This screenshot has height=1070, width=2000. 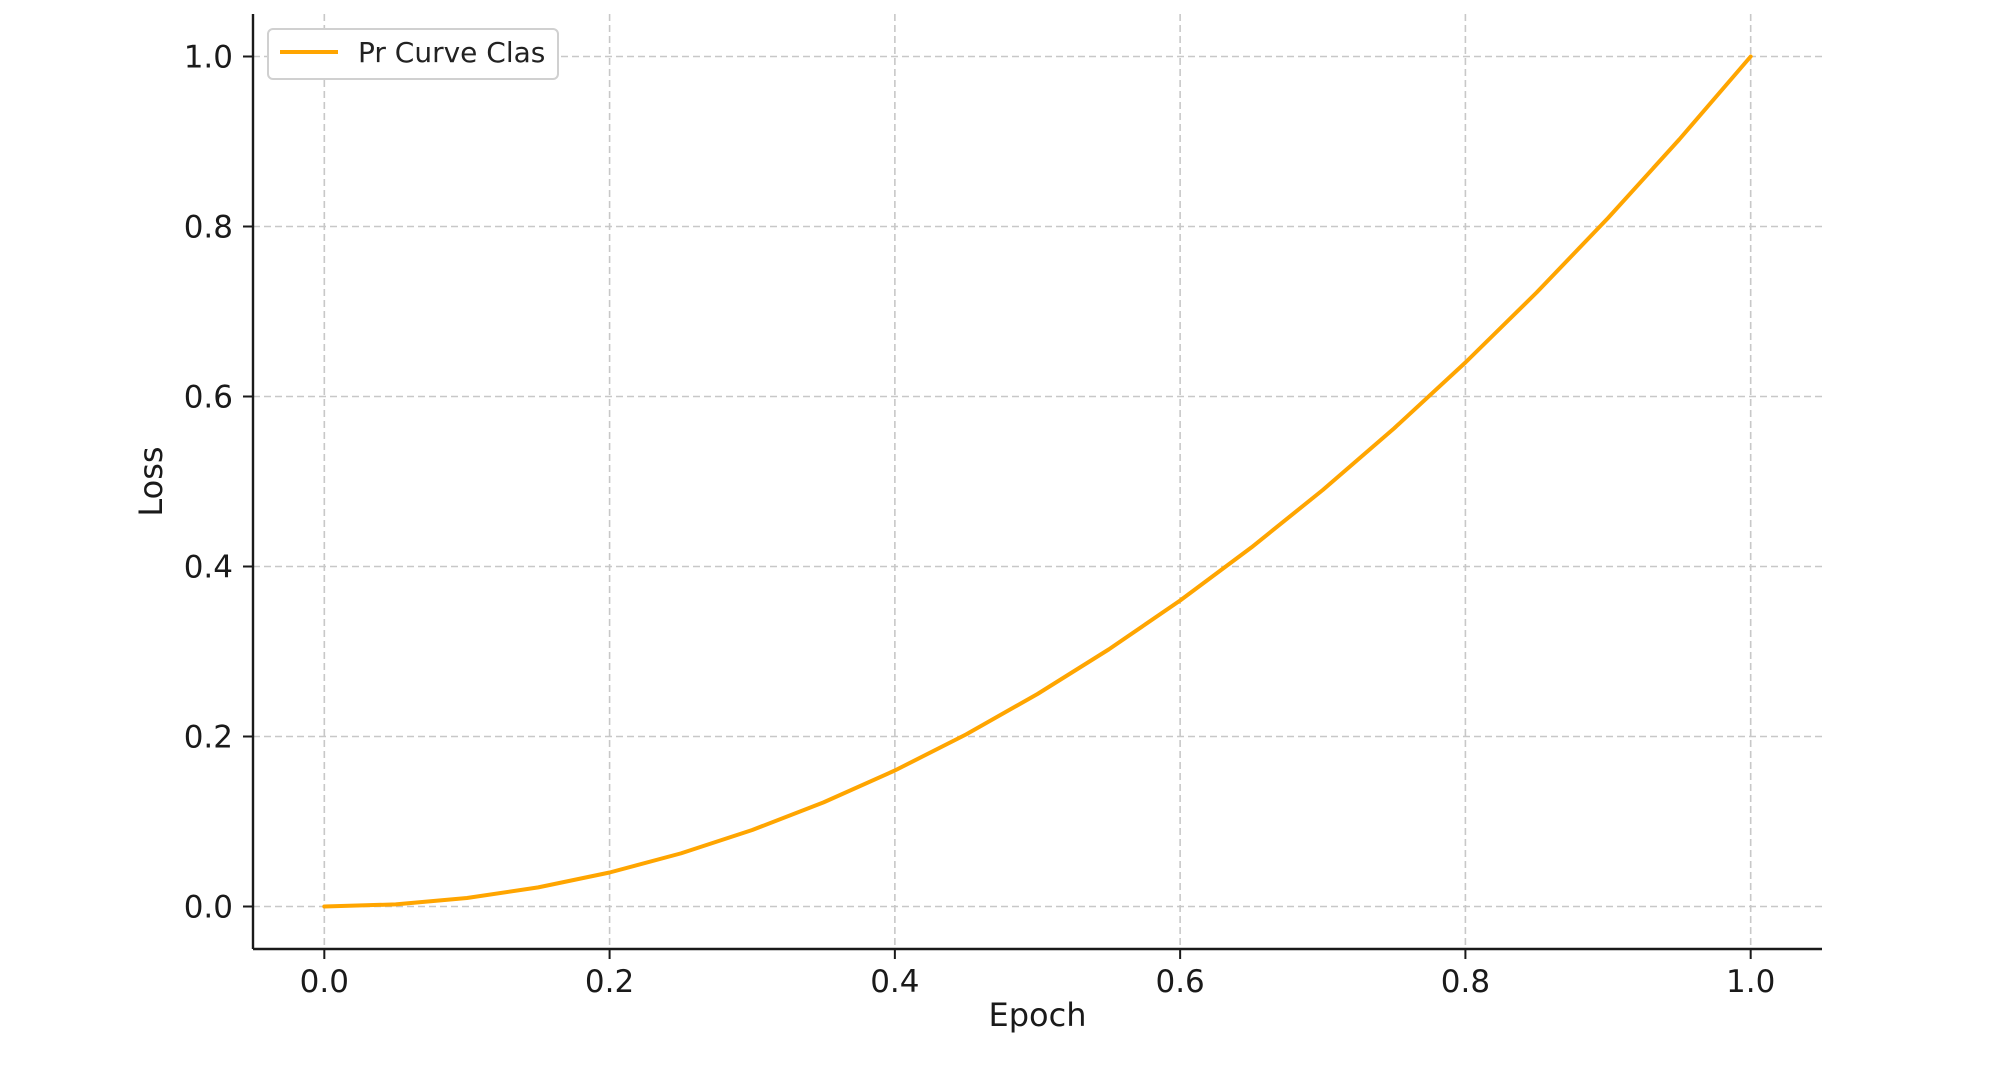 I want to click on legend-box, so click(x=413, y=54).